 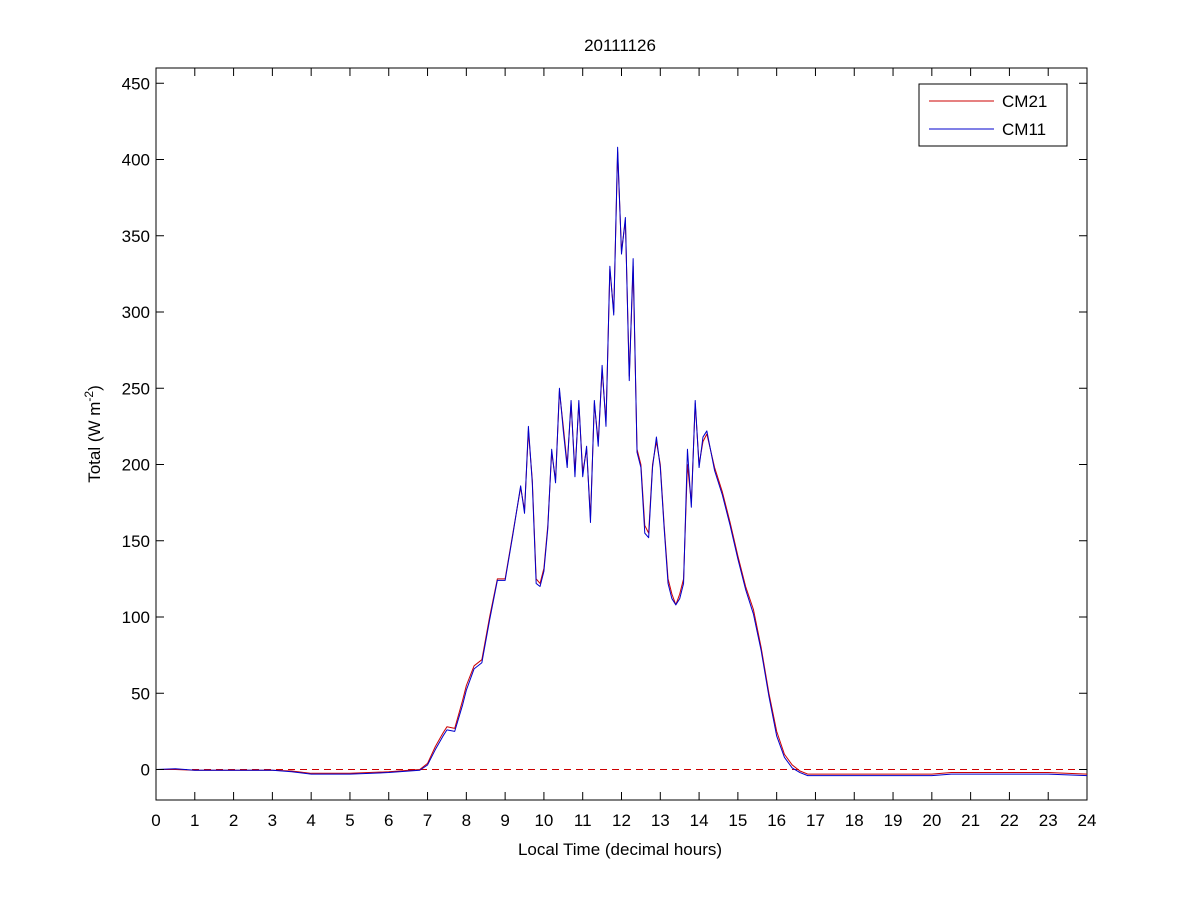 What do you see at coordinates (94, 388) in the screenshot?
I see `y-axis-label-close: )` at bounding box center [94, 388].